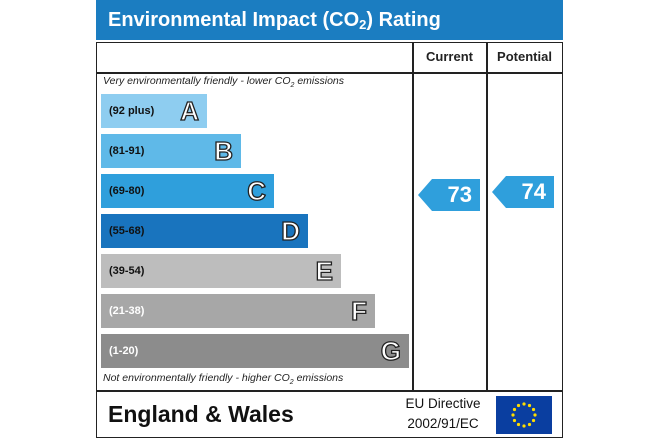  What do you see at coordinates (190, 110) in the screenshot?
I see `band-letter: A` at bounding box center [190, 110].